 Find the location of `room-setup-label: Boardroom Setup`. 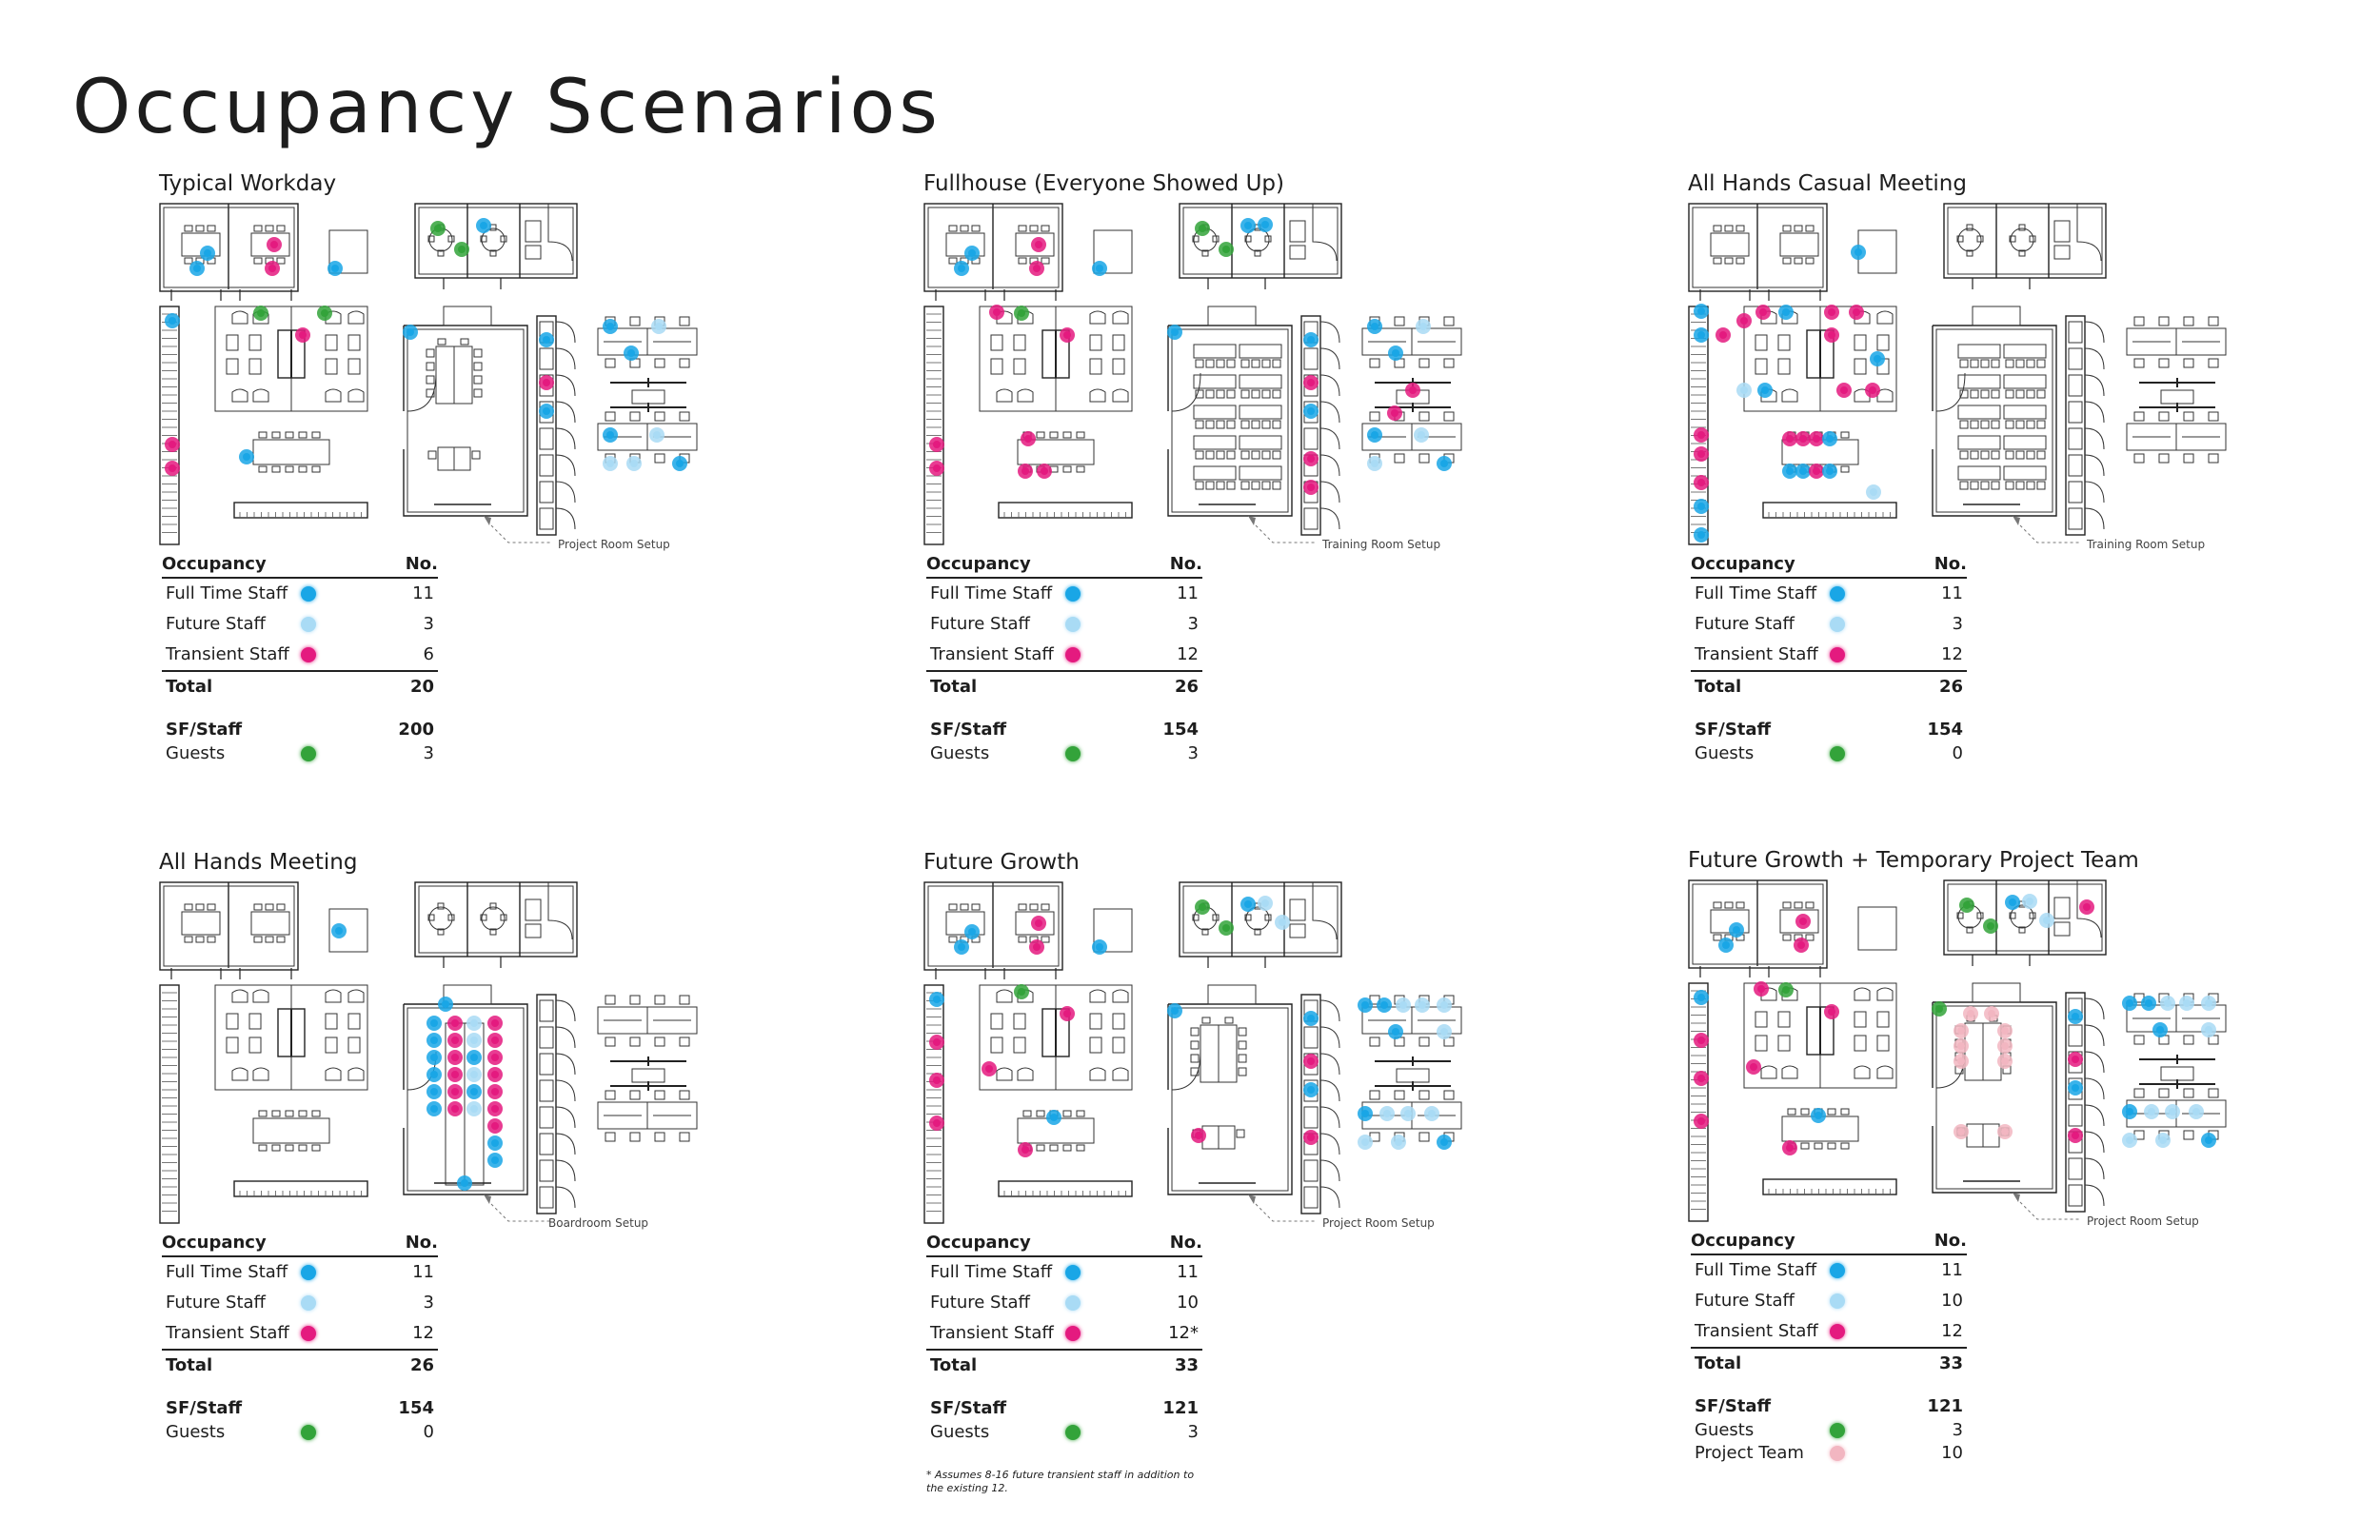

room-setup-label: Boardroom Setup is located at coordinates (598, 1223).